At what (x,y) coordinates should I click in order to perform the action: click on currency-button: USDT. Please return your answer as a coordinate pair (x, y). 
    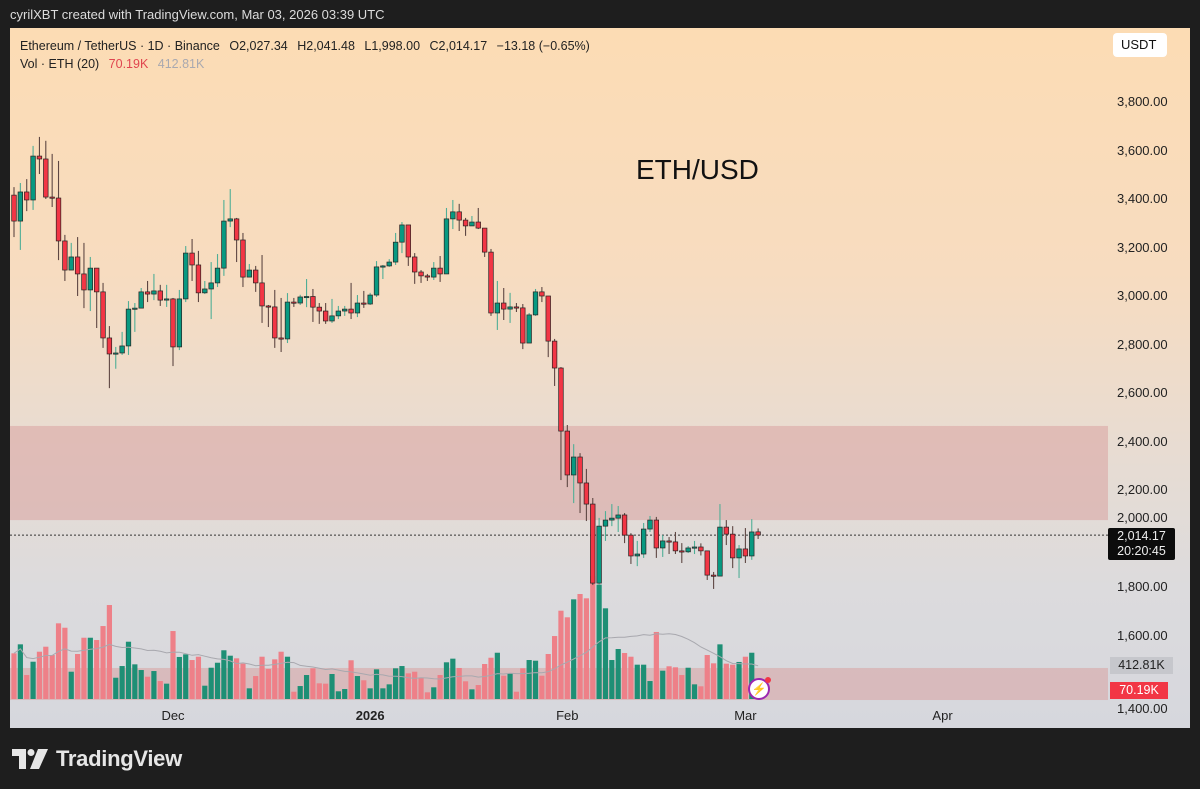
    Looking at the image, I should click on (1140, 45).